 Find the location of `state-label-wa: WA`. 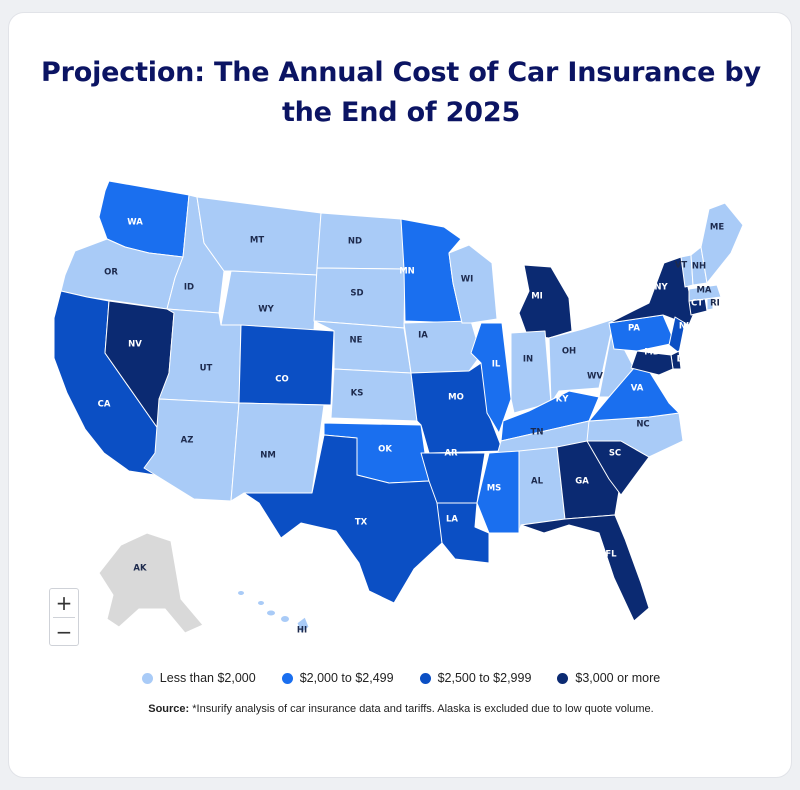

state-label-wa: WA is located at coordinates (135, 223).